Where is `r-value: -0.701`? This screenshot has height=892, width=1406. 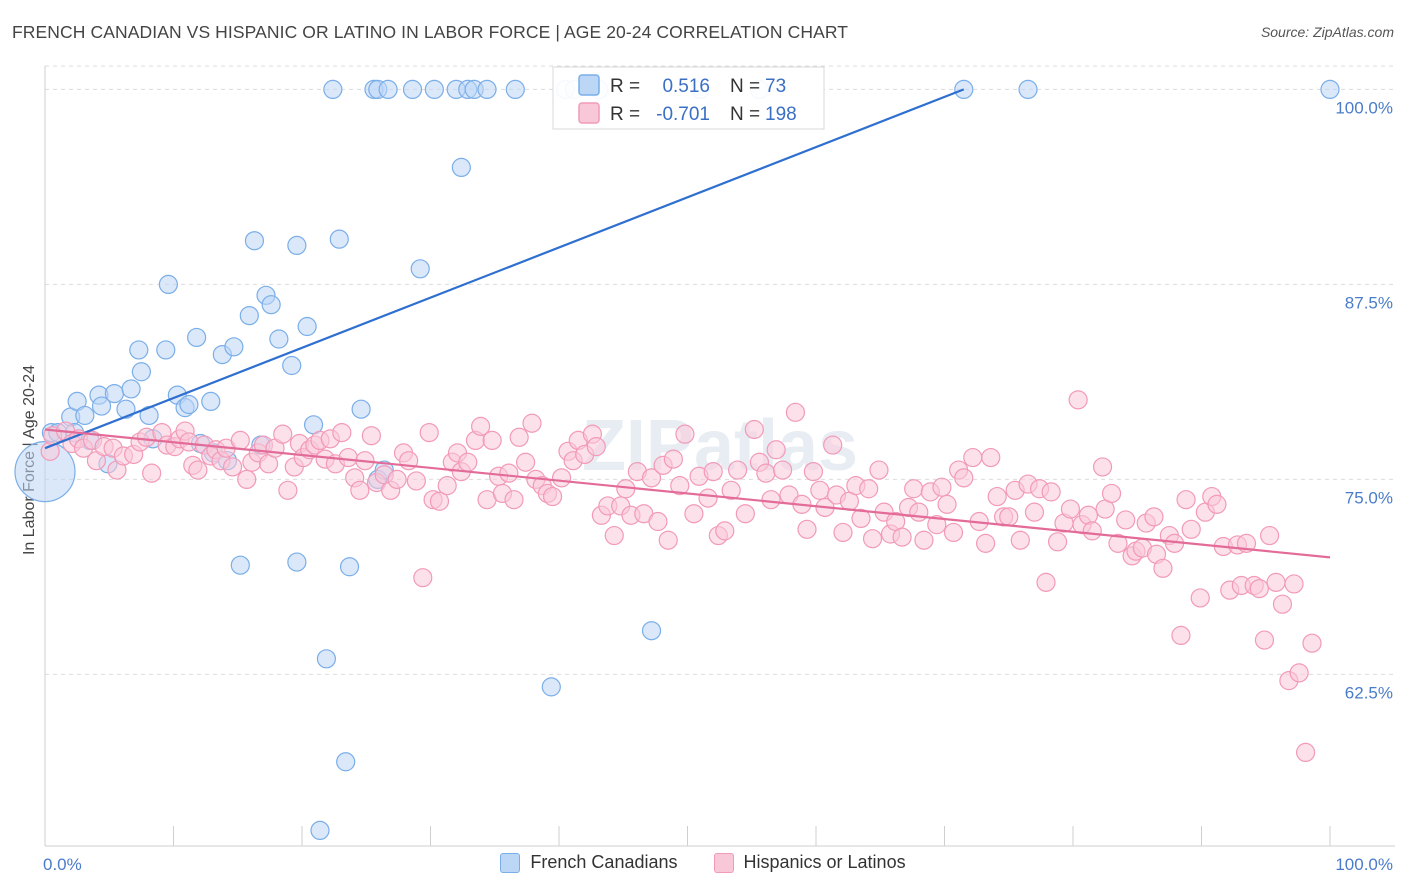 r-value: -0.701 is located at coordinates (683, 114).